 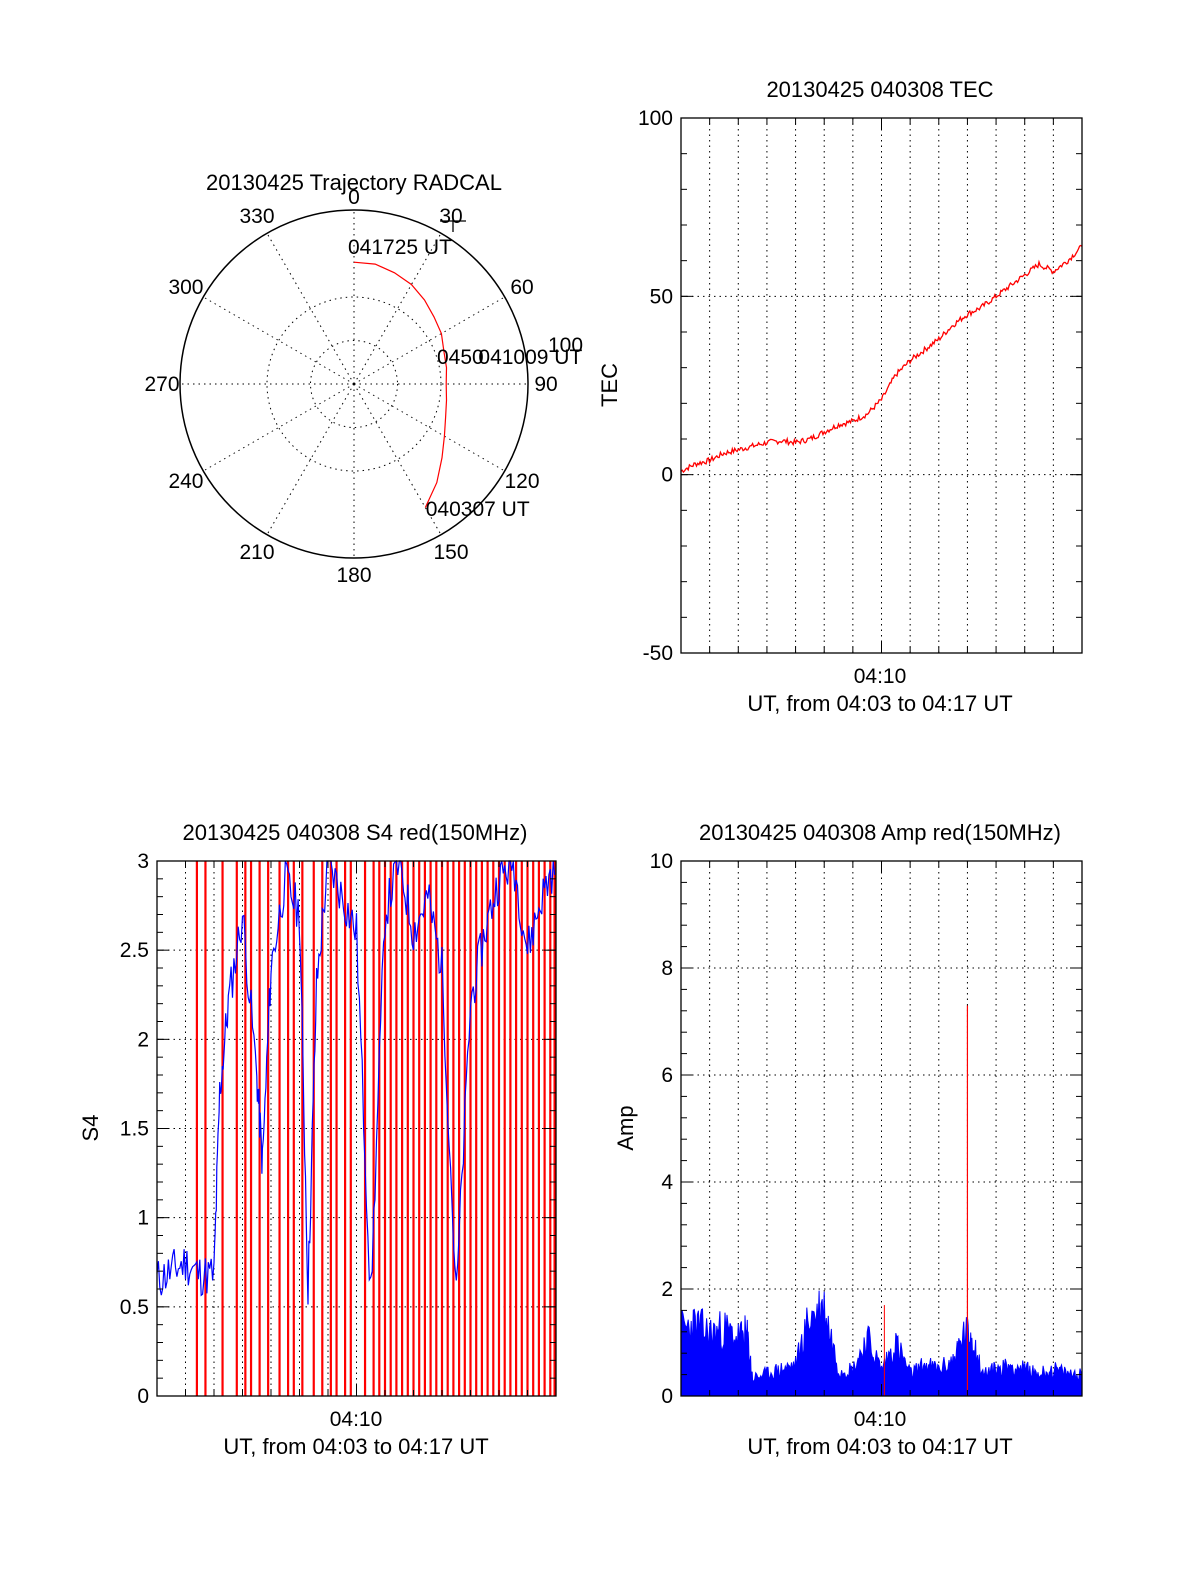 I want to click on tec-series-line, so click(x=881, y=359).